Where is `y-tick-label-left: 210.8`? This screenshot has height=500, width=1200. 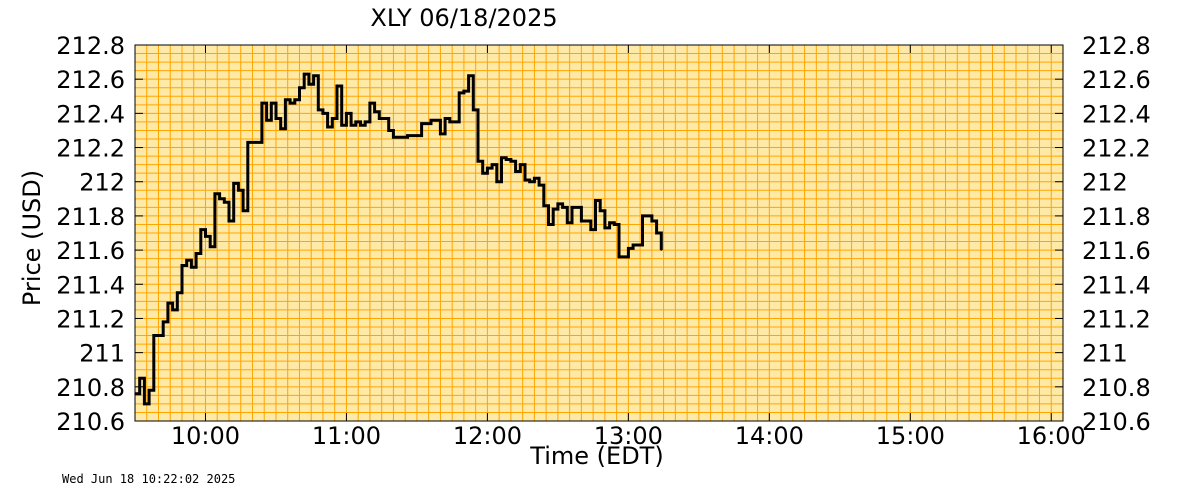 y-tick-label-left: 210.8 is located at coordinates (90, 388).